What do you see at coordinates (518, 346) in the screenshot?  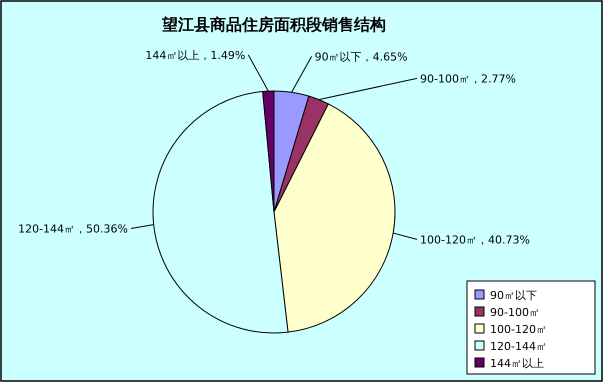 I see `legend-label: 120-144㎡` at bounding box center [518, 346].